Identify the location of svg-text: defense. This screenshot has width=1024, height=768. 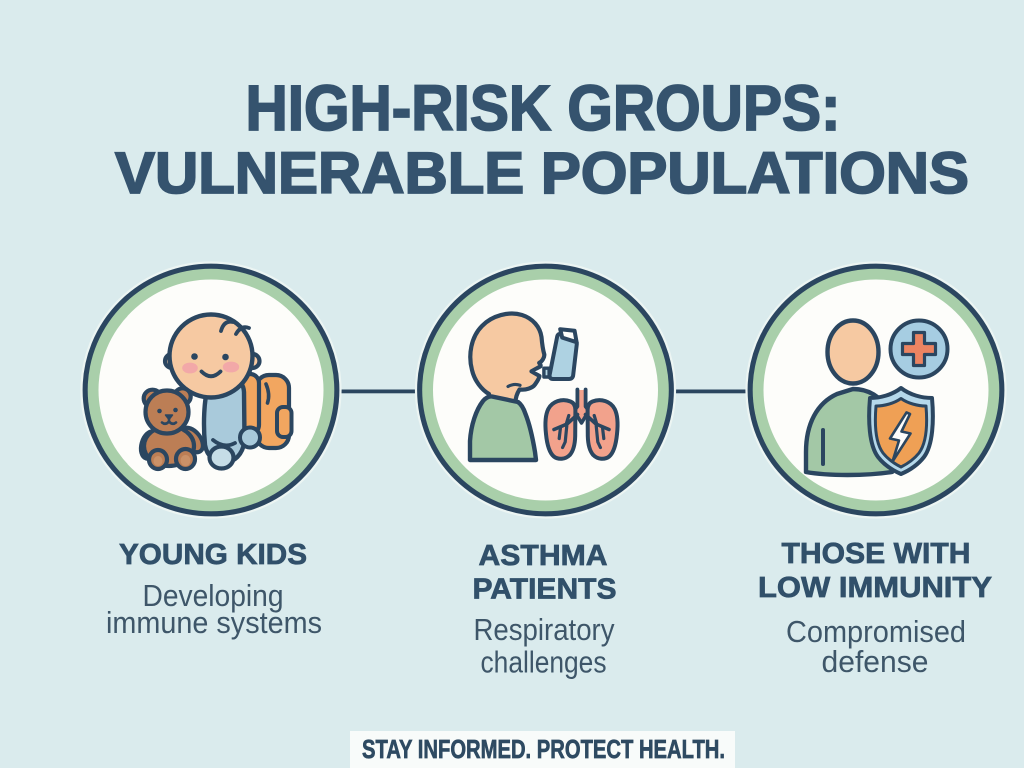
(875, 661).